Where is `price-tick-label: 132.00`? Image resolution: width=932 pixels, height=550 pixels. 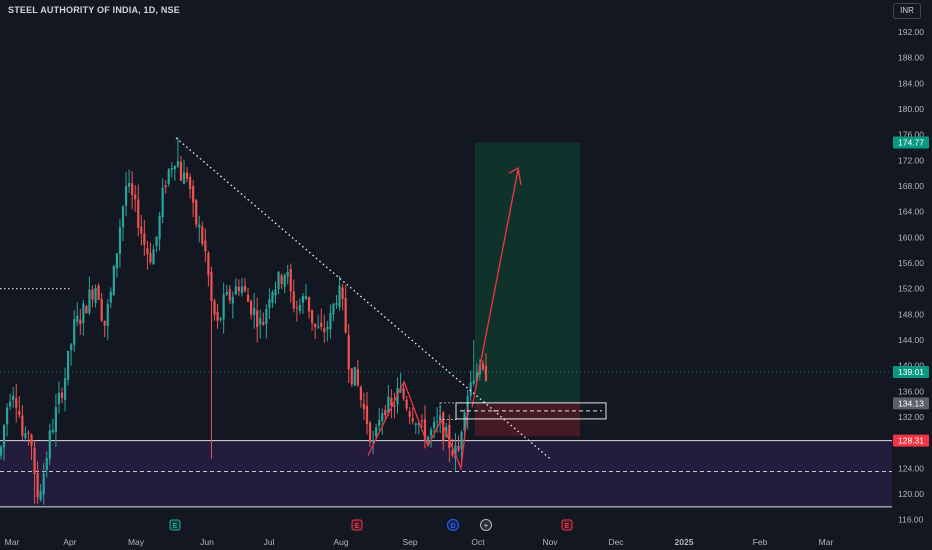
price-tick-label: 132.00 is located at coordinates (911, 417).